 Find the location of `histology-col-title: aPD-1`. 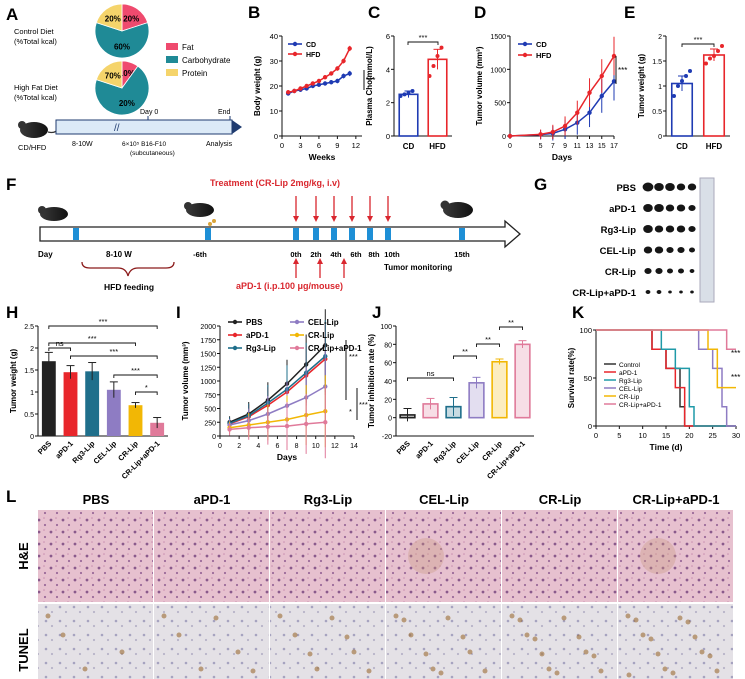

histology-col-title: aPD-1 is located at coordinates (212, 499).